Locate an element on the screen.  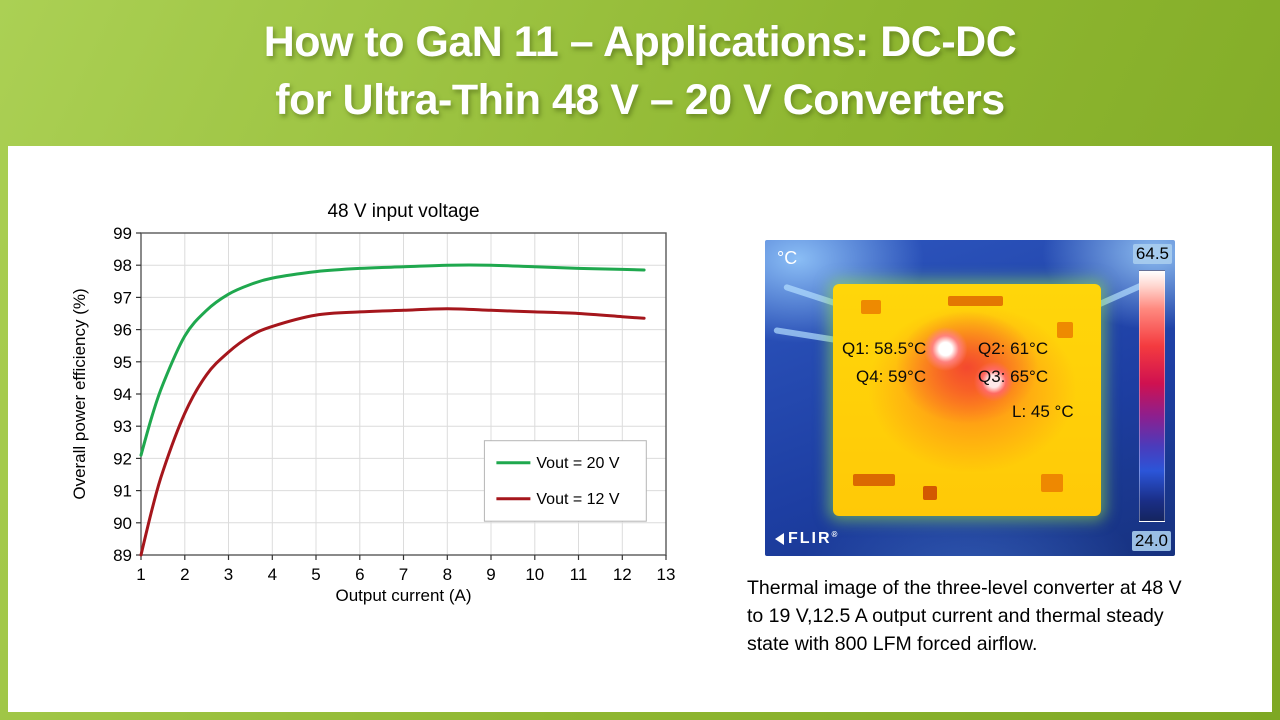
svg-text: 1 is located at coordinates (140, 574).